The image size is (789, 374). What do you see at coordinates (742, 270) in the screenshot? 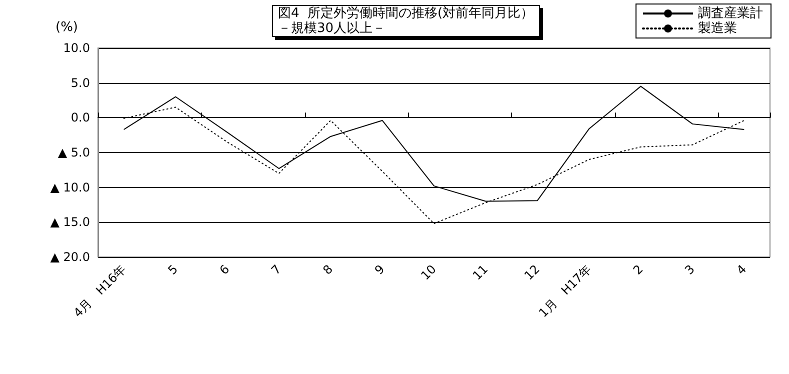
I see `x-tick-label: 4` at bounding box center [742, 270].